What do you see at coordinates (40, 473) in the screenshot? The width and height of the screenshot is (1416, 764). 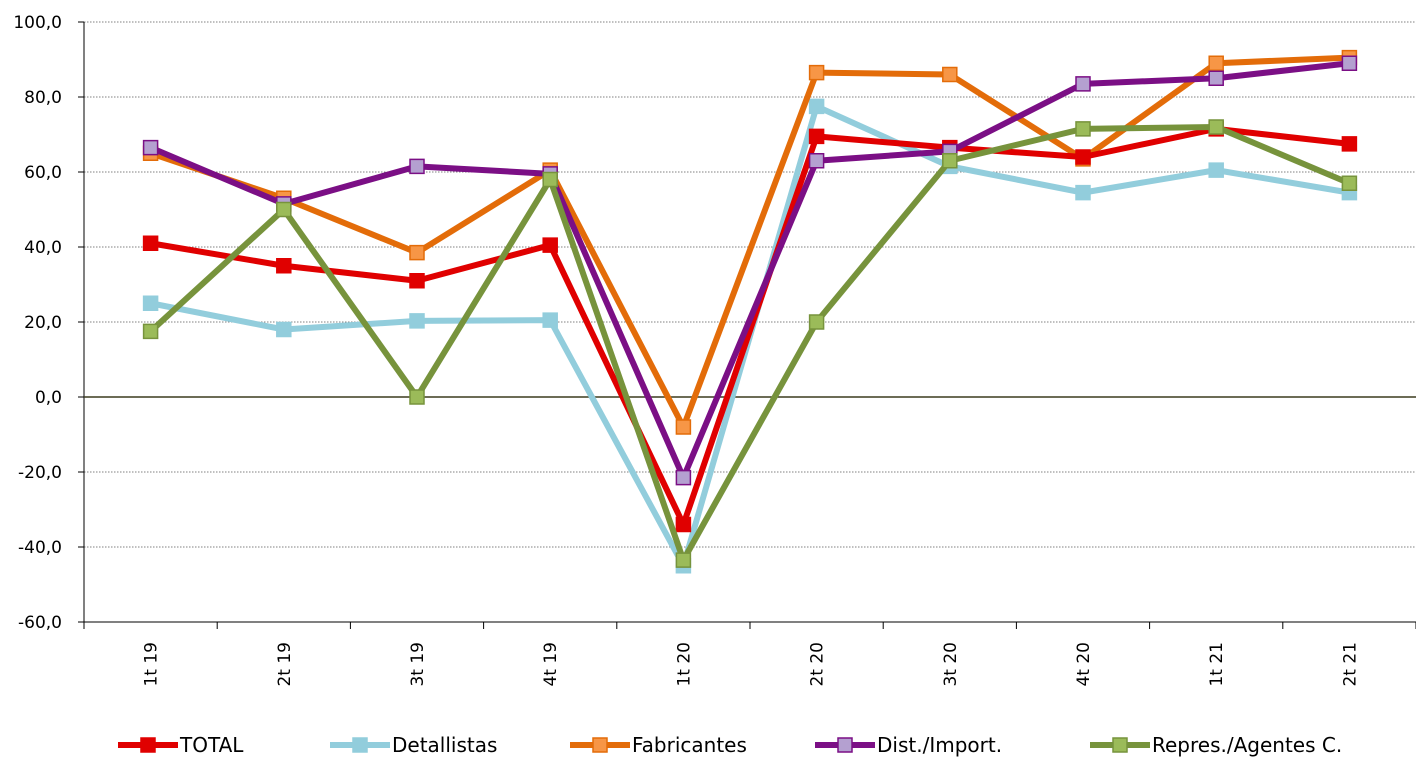 I see `y-tick-label: -20,0` at bounding box center [40, 473].